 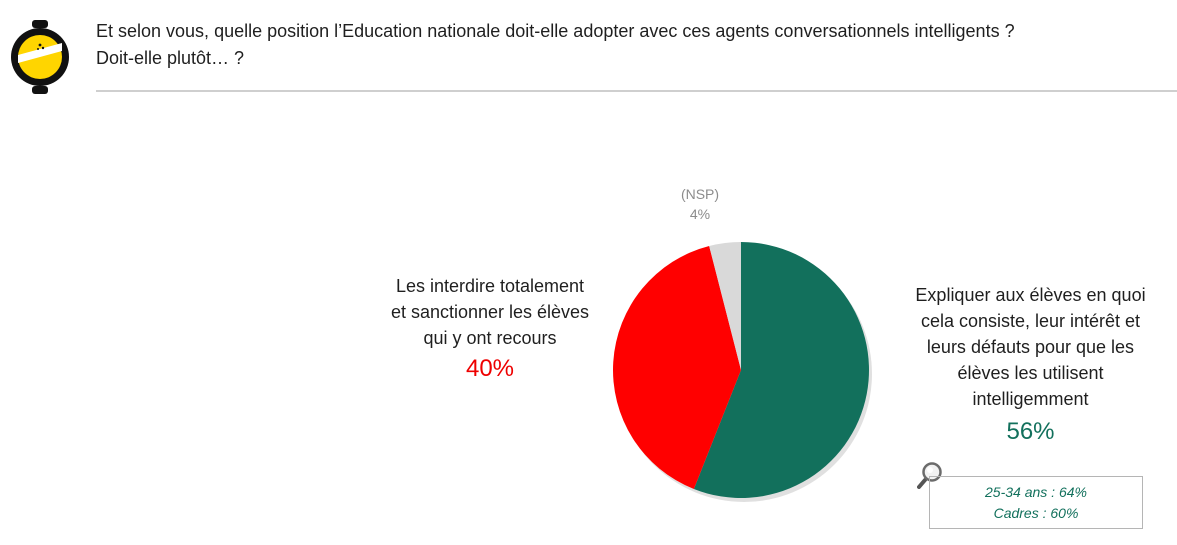 I want to click on explain-label-line-2: cela consiste, leur intérêt et, so click(x=1030, y=321).